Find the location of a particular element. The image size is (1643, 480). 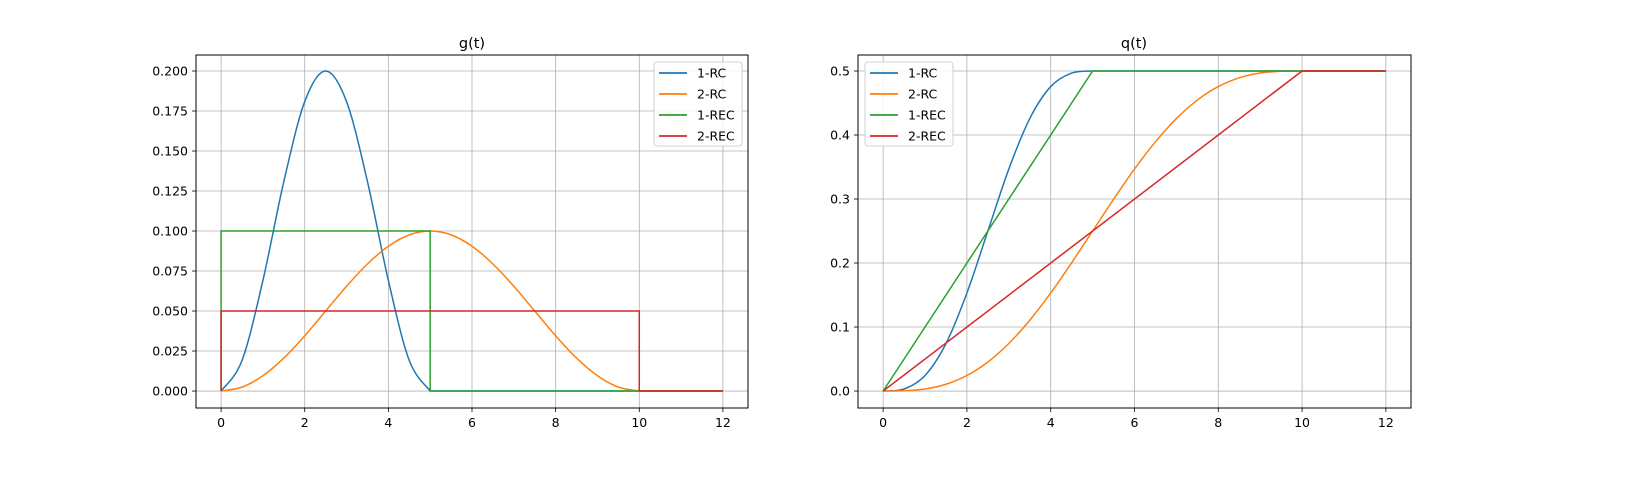

y-tick-label: 0.100 is located at coordinates (170, 231).